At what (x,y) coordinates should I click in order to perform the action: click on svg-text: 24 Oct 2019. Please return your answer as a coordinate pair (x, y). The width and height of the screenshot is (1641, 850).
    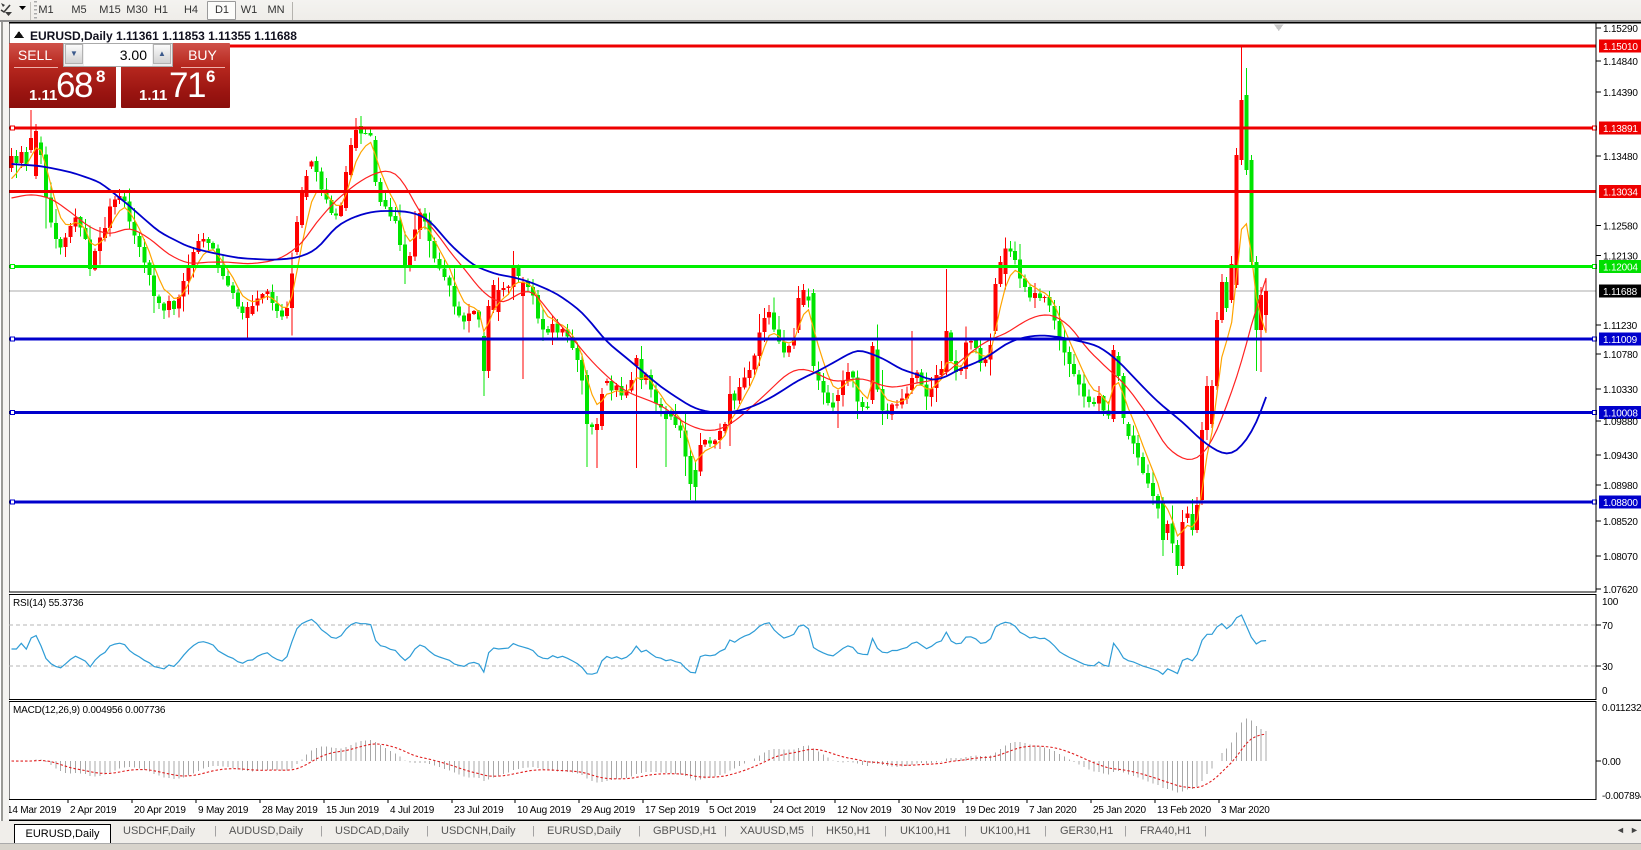
    Looking at the image, I should click on (799, 810).